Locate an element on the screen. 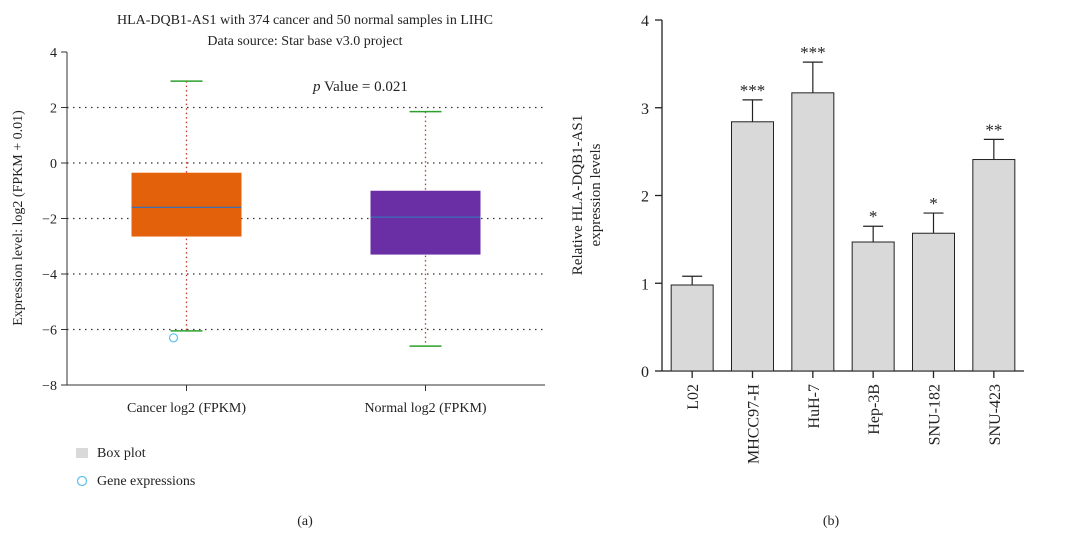  boxplot-y-ticks: 4 2 0 −2 −4 −6 −8 is located at coordinates (54, 220).